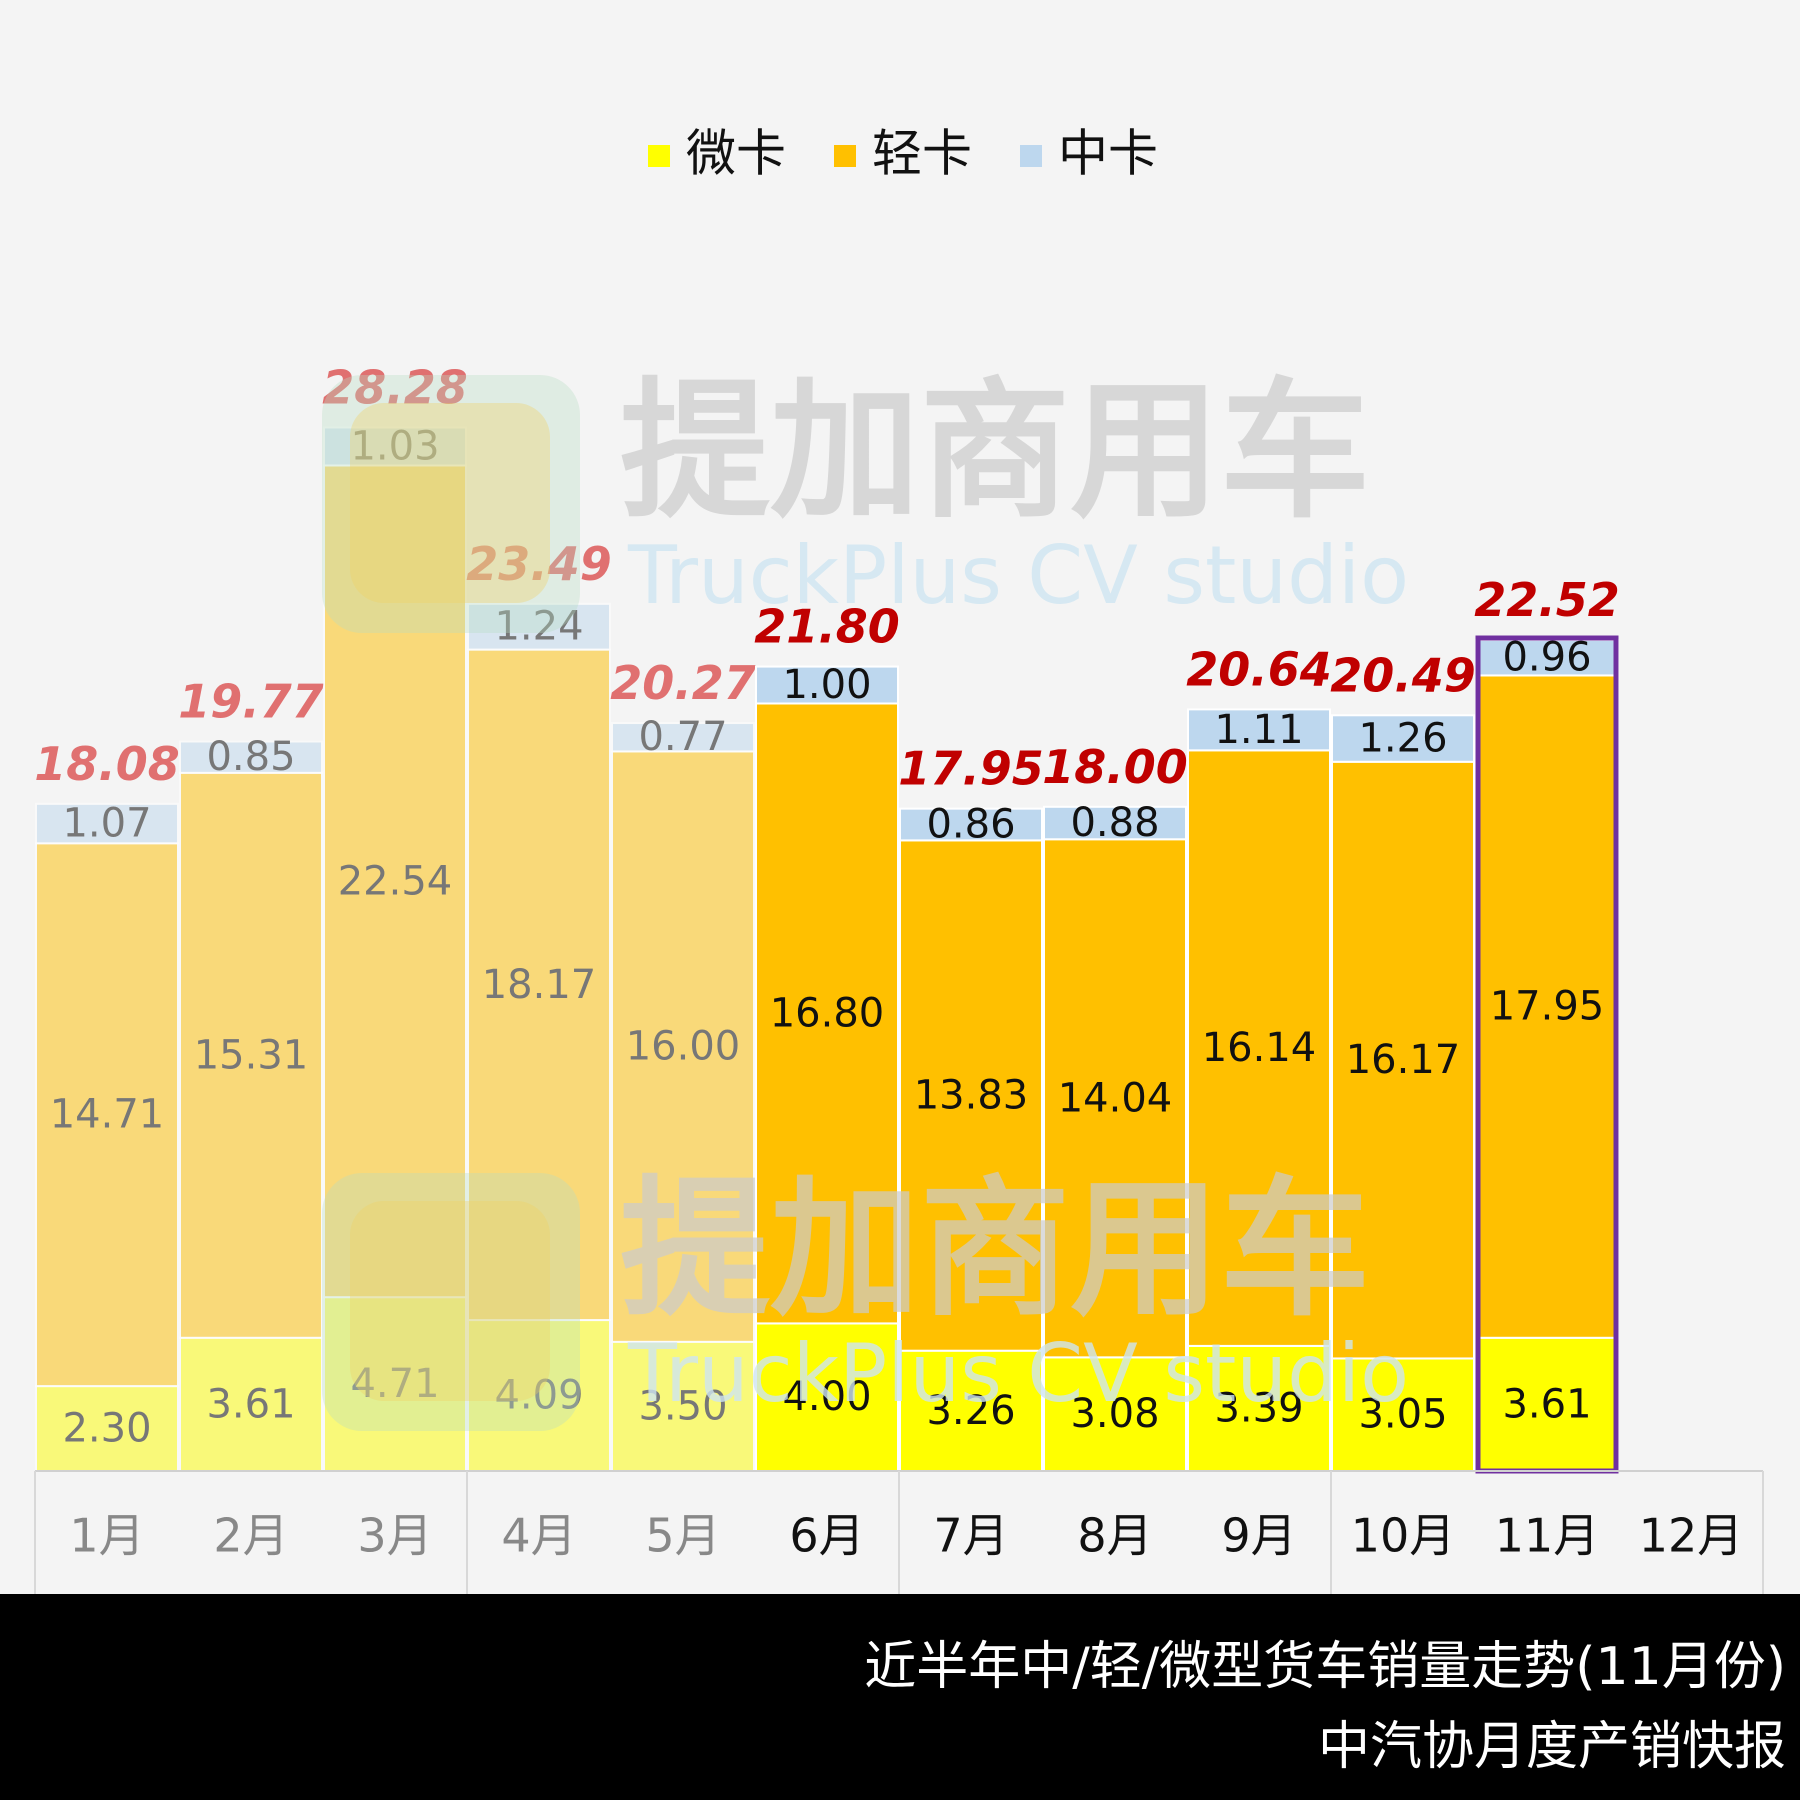 The height and width of the screenshot is (1800, 1800). I want to click on total-label: 20.27, so click(683, 683).